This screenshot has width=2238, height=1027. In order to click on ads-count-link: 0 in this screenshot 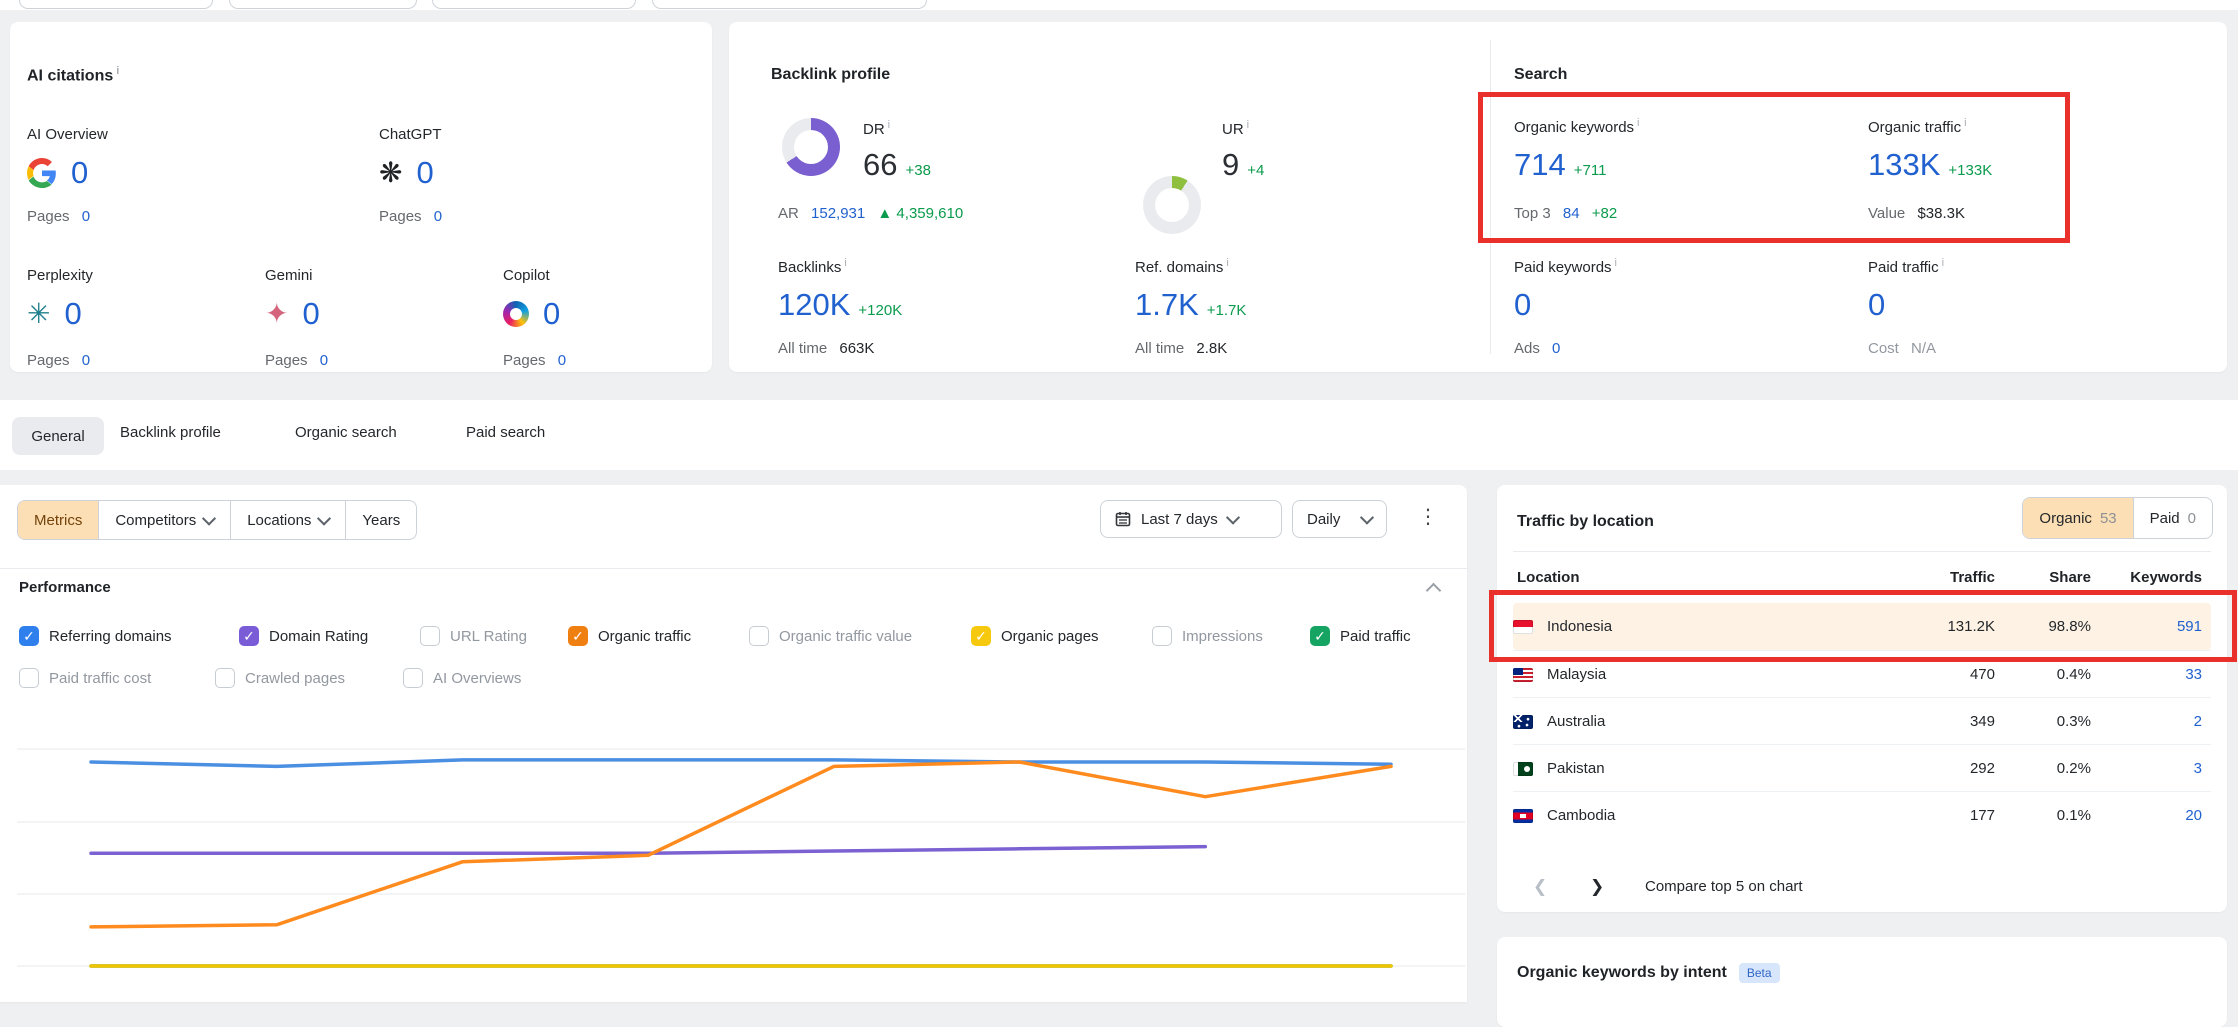, I will do `click(1556, 348)`.